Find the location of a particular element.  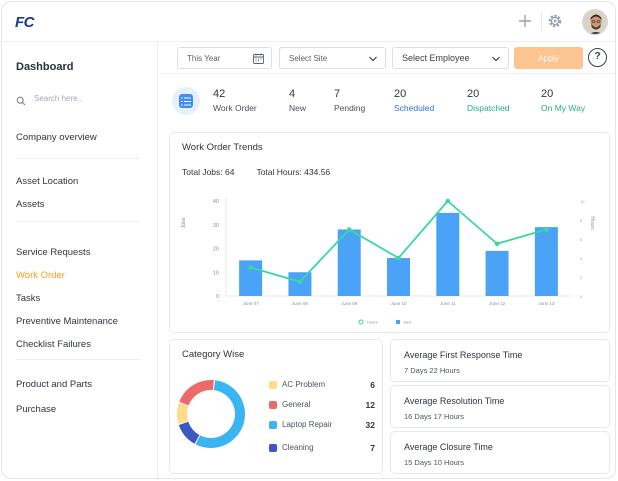

user-avatar is located at coordinates (595, 22).